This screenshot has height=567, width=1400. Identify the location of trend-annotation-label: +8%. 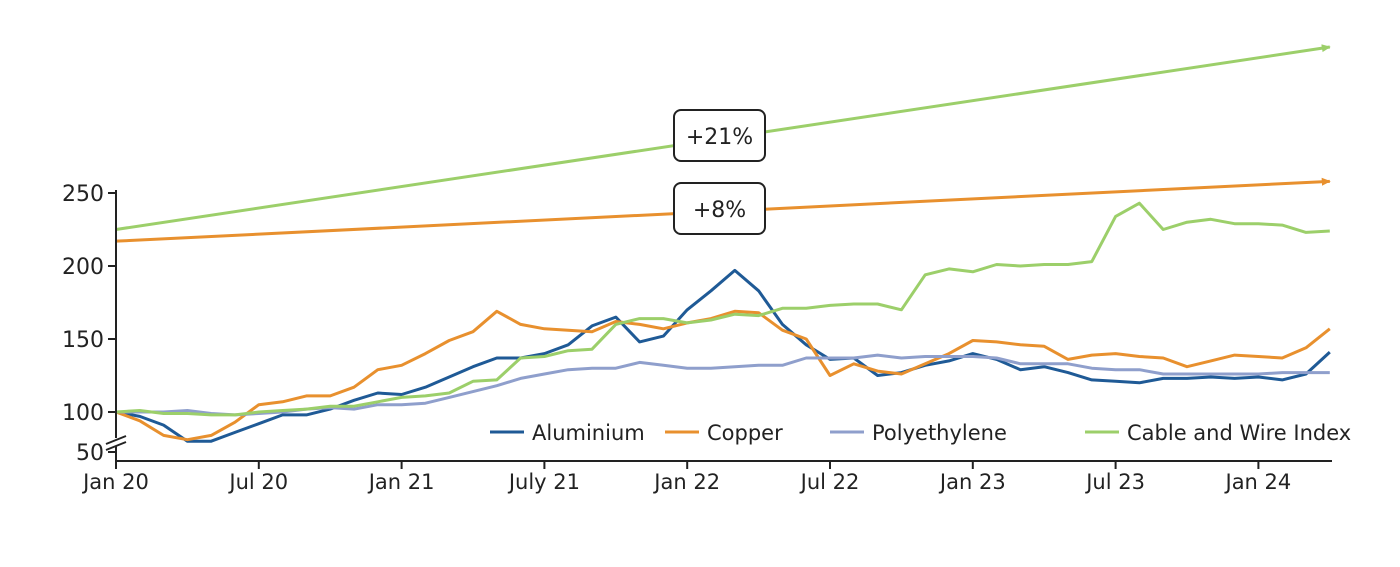
(719, 210).